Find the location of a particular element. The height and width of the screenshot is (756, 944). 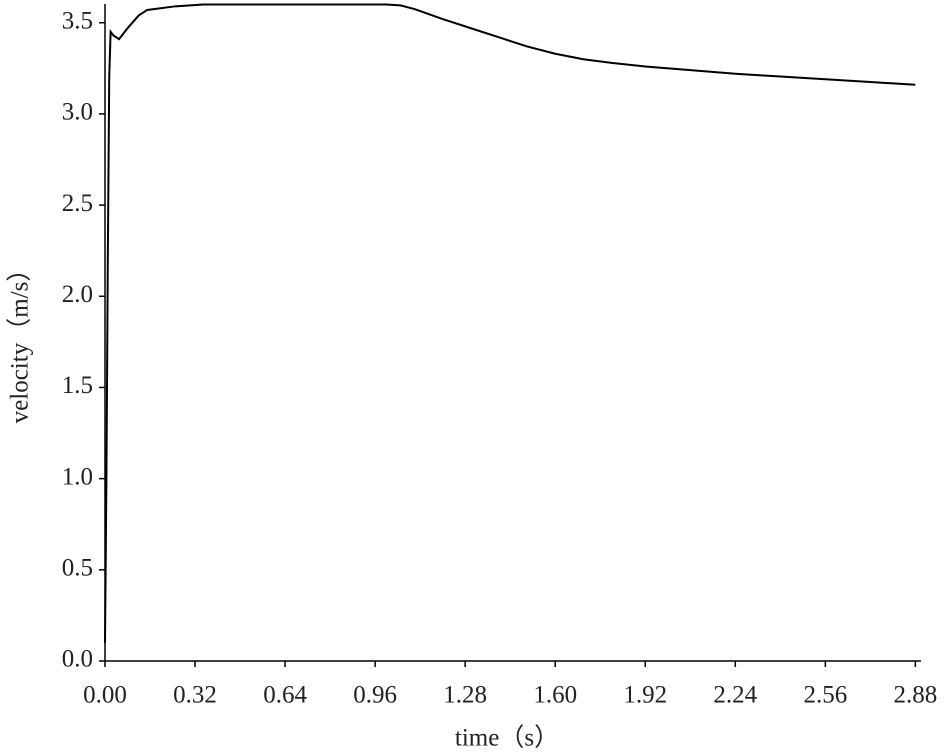

x-tick-label: 0.96 is located at coordinates (375, 695).